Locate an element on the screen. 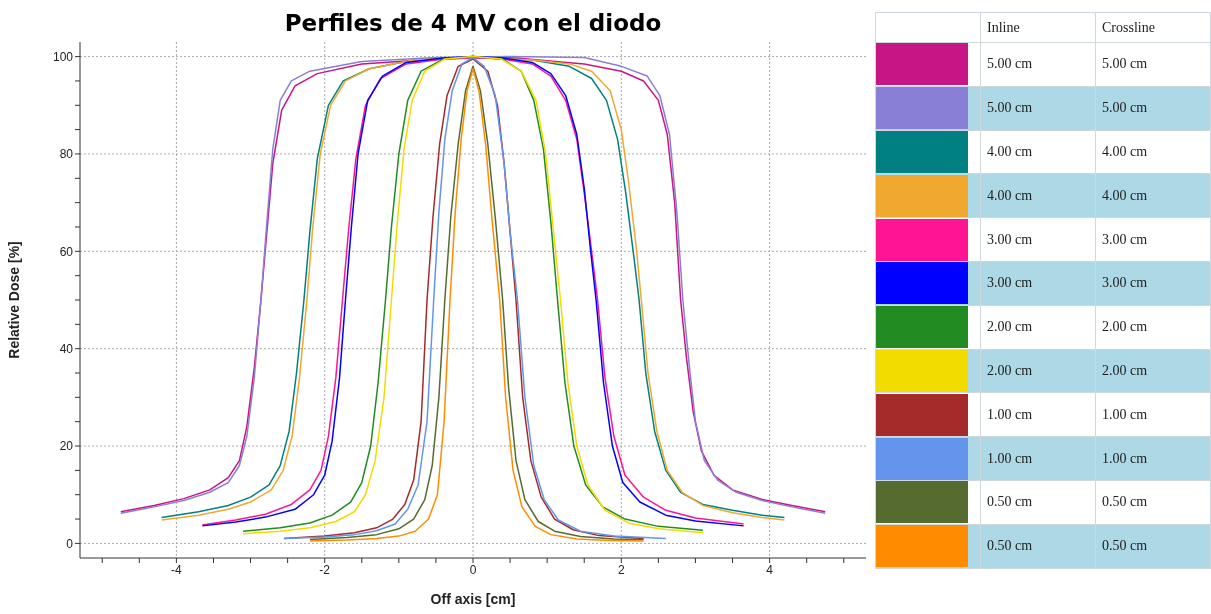 The width and height of the screenshot is (1211, 614). x-axis-title: Off axis [cm] is located at coordinates (473, 599).